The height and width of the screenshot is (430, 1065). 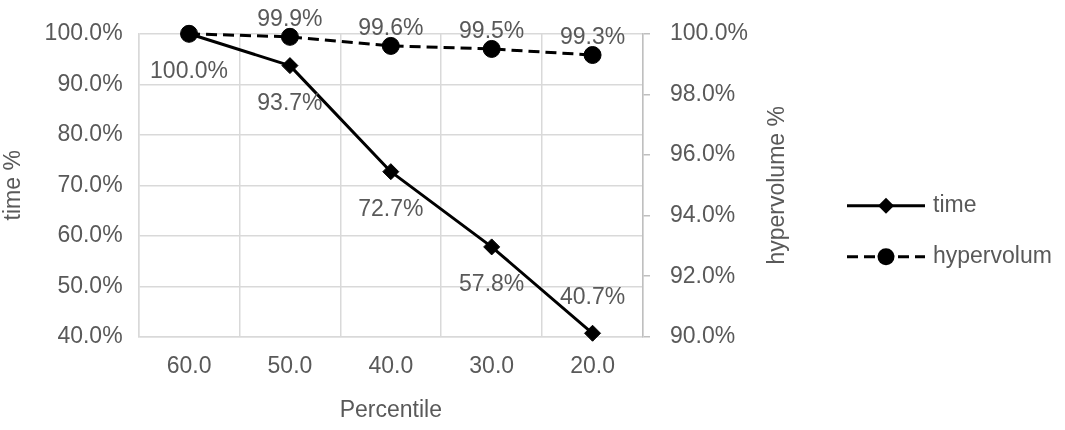 I want to click on y2-tick-label: 98.0%, so click(x=702, y=92).